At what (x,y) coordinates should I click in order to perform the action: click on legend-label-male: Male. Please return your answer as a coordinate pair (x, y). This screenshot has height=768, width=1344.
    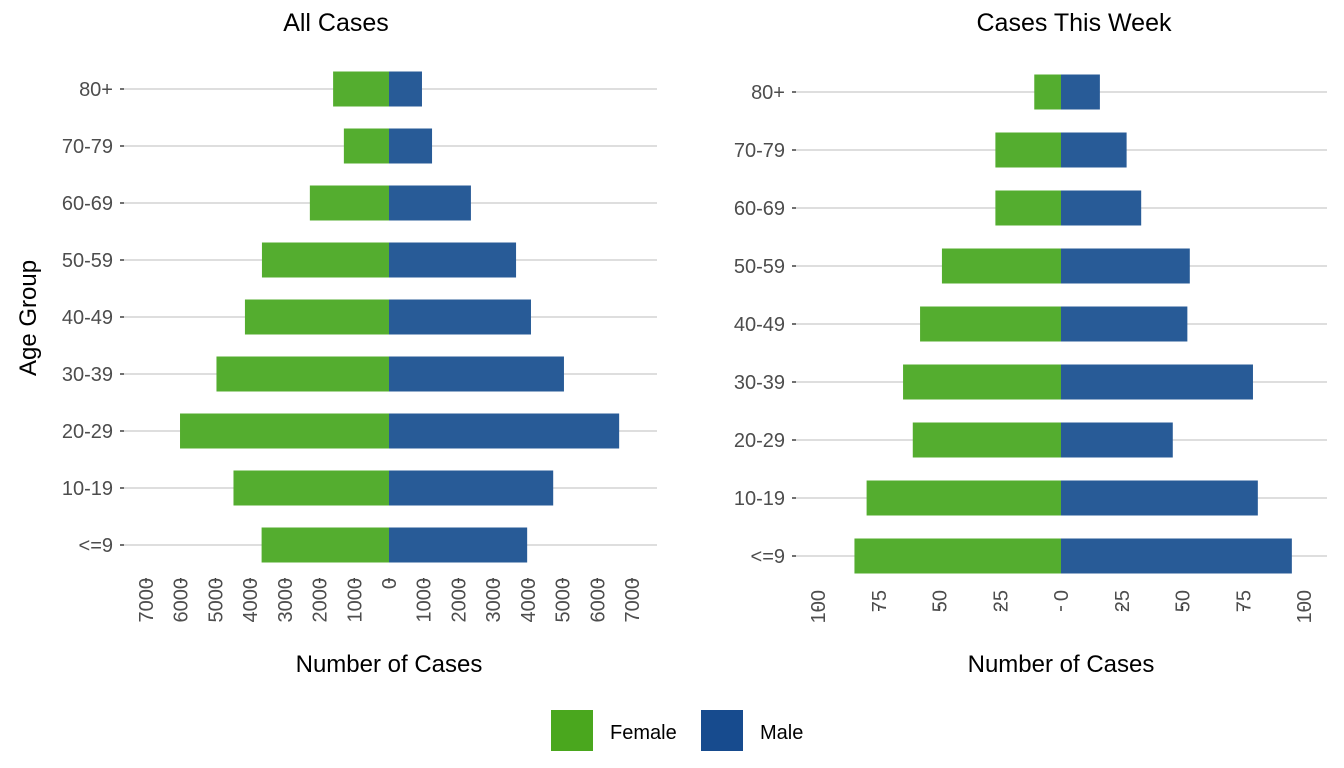
    Looking at the image, I should click on (781, 733).